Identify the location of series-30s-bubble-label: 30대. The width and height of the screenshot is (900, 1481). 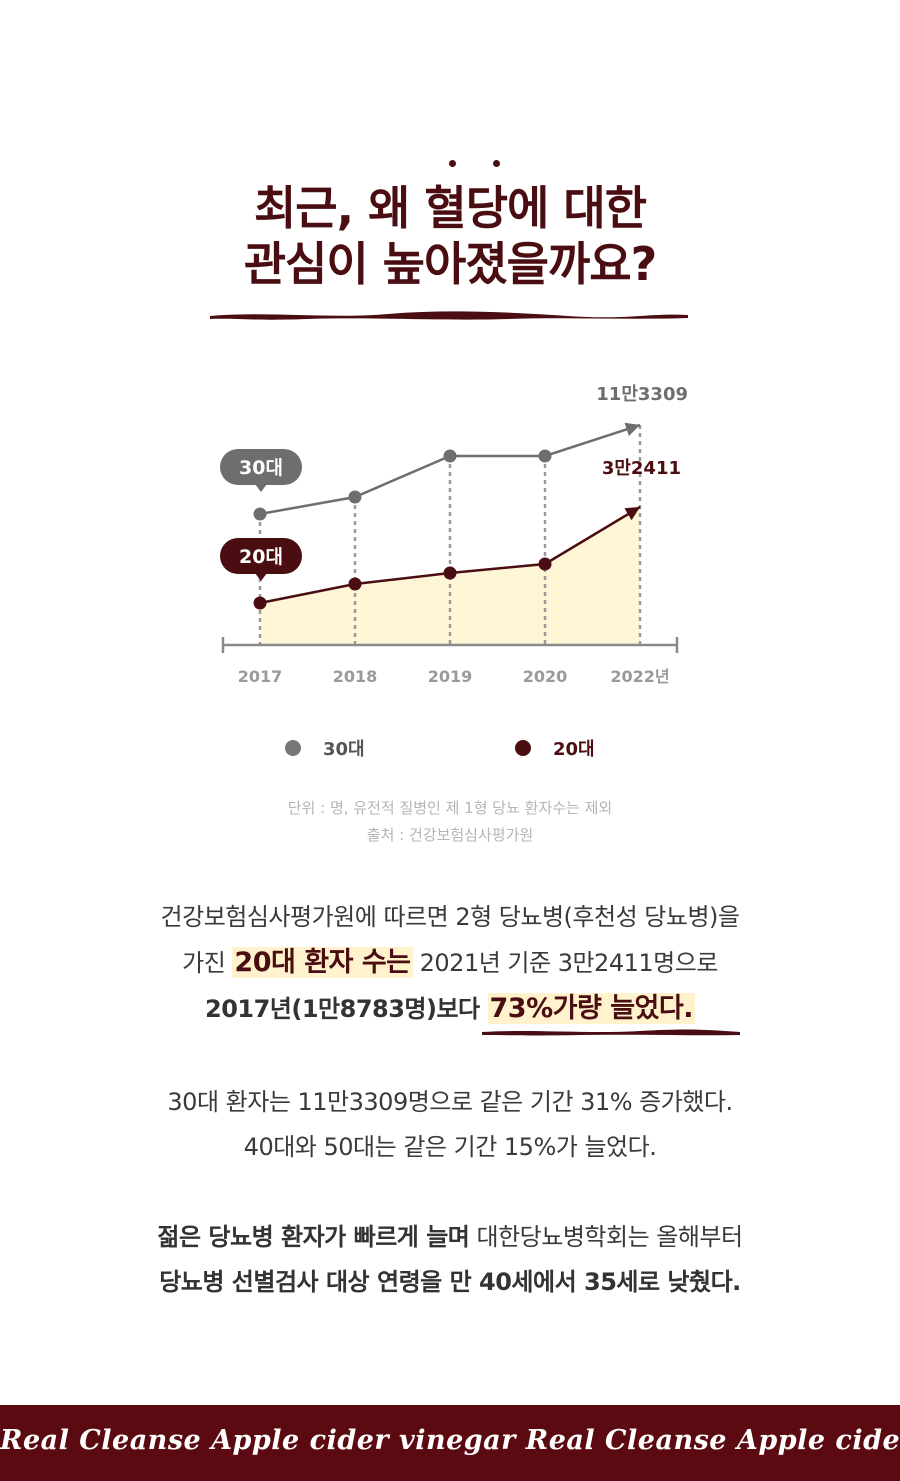
(261, 468).